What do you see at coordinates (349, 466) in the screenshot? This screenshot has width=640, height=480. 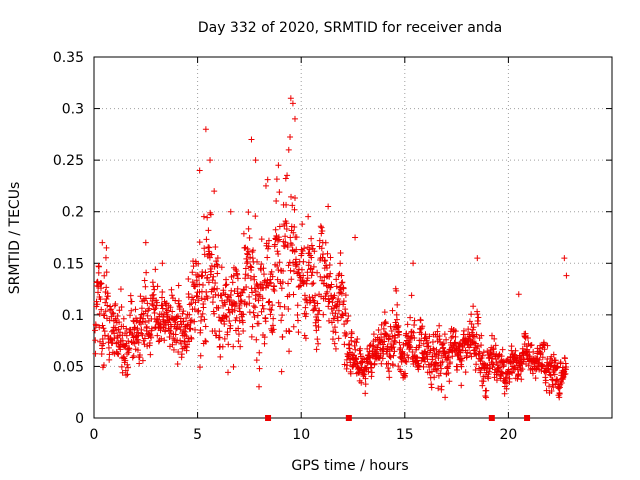 I see `x-axis-label: GPS time / hours` at bounding box center [349, 466].